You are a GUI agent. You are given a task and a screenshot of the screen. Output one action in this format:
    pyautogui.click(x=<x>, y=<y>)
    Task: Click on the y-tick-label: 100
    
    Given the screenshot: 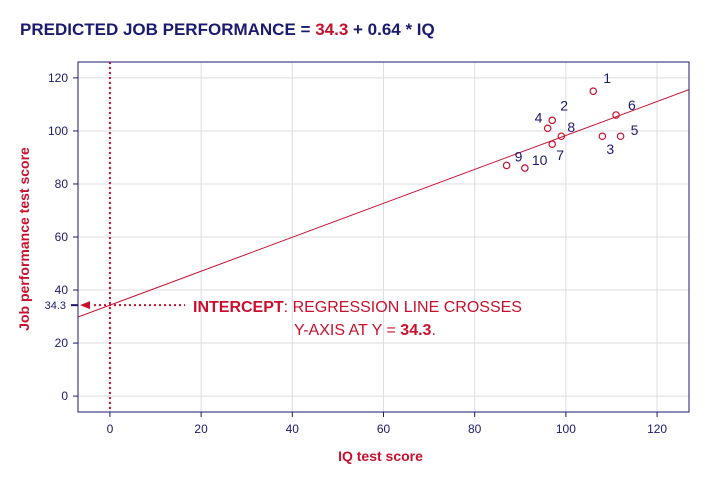 What is the action you would take?
    pyautogui.click(x=58, y=131)
    